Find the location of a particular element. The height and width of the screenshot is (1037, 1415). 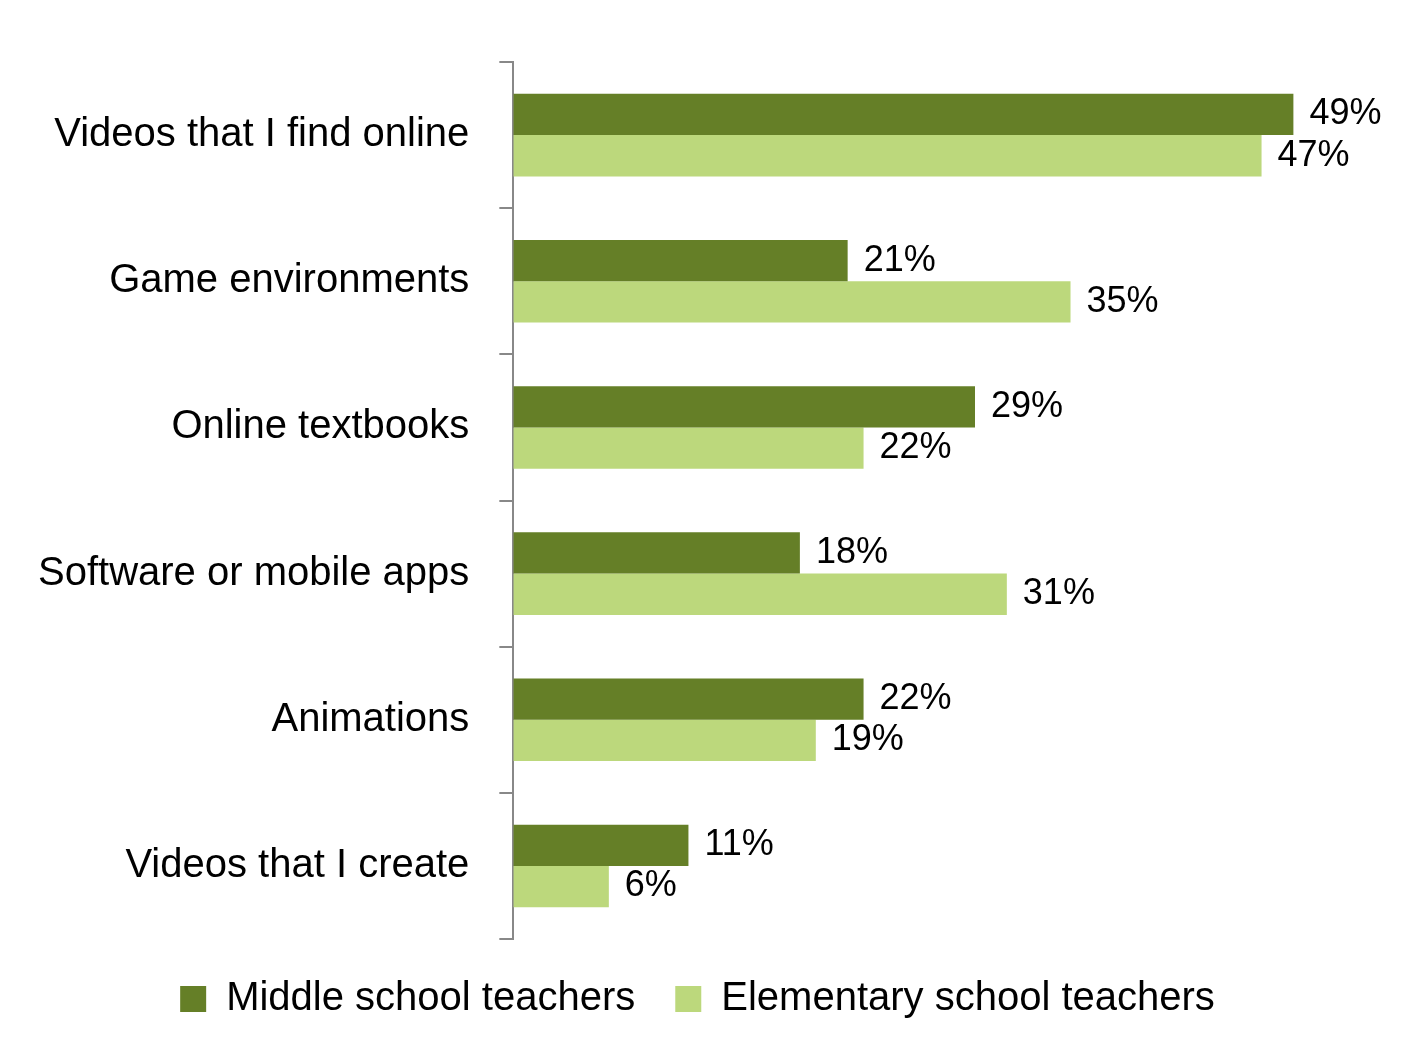

legend-label: Middle school teachers is located at coordinates (431, 996).